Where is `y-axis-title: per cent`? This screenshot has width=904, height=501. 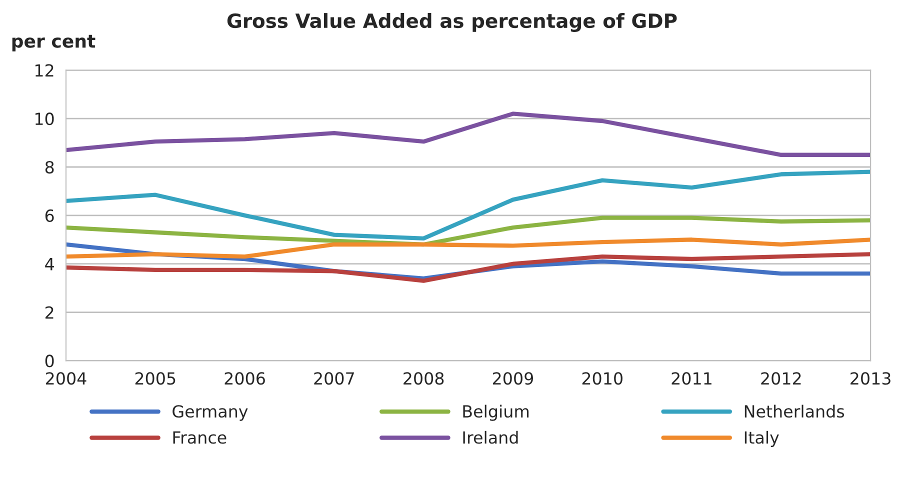
y-axis-title: per cent is located at coordinates (54, 43).